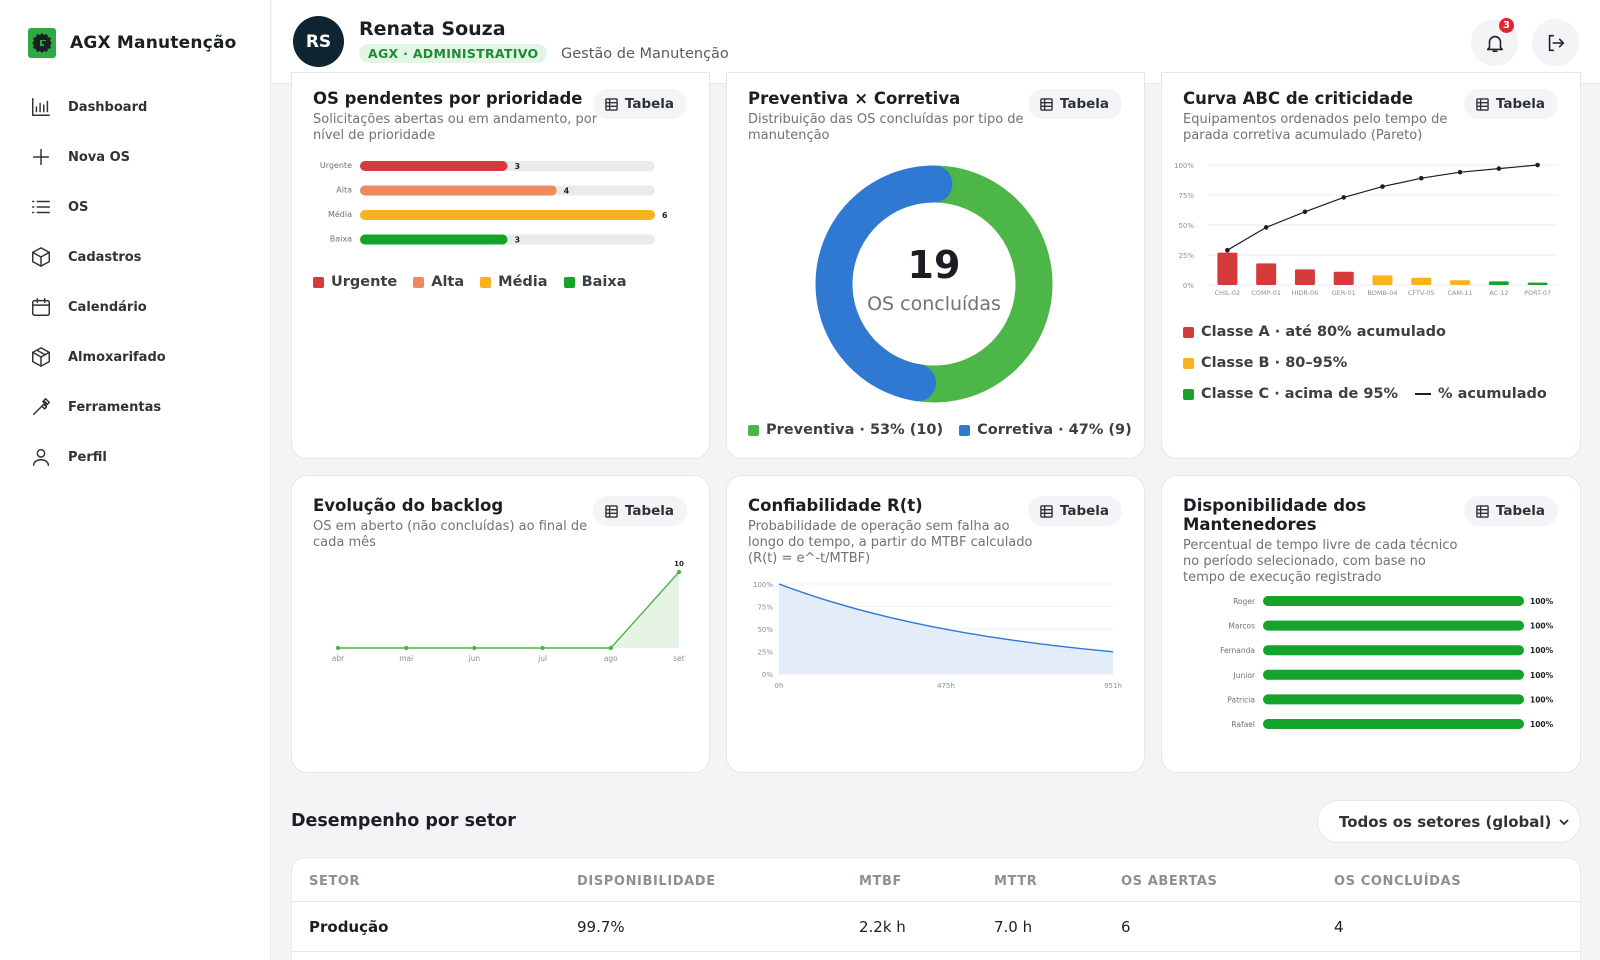 The image size is (1600, 960). I want to click on x-tick-label: jun, so click(474, 658).